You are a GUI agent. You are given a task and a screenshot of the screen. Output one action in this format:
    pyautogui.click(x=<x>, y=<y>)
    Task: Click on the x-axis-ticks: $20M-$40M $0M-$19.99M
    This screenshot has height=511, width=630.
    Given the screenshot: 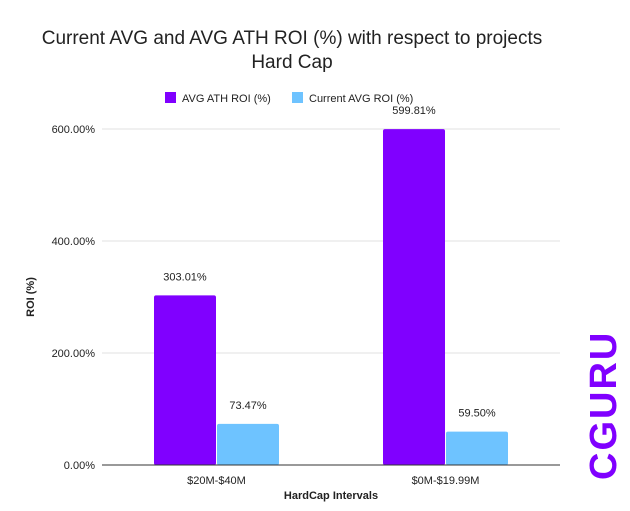 What is the action you would take?
    pyautogui.click(x=333, y=481)
    